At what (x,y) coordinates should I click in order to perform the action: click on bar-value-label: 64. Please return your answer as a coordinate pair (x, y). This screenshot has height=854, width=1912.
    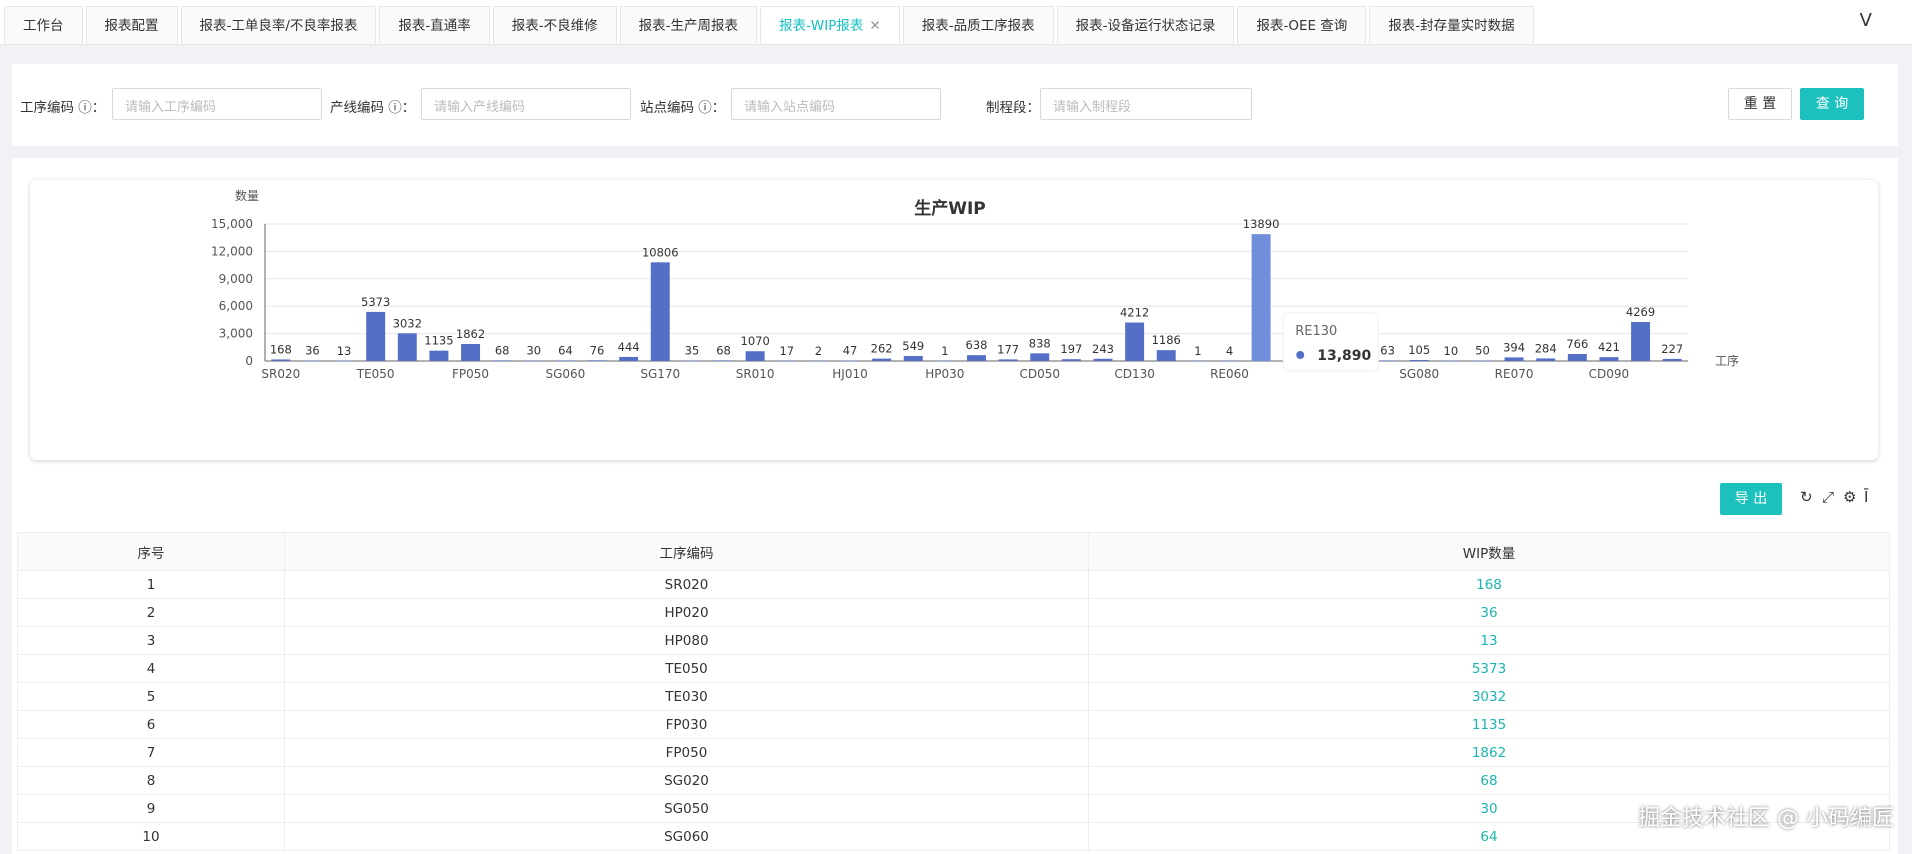
    Looking at the image, I should click on (565, 350).